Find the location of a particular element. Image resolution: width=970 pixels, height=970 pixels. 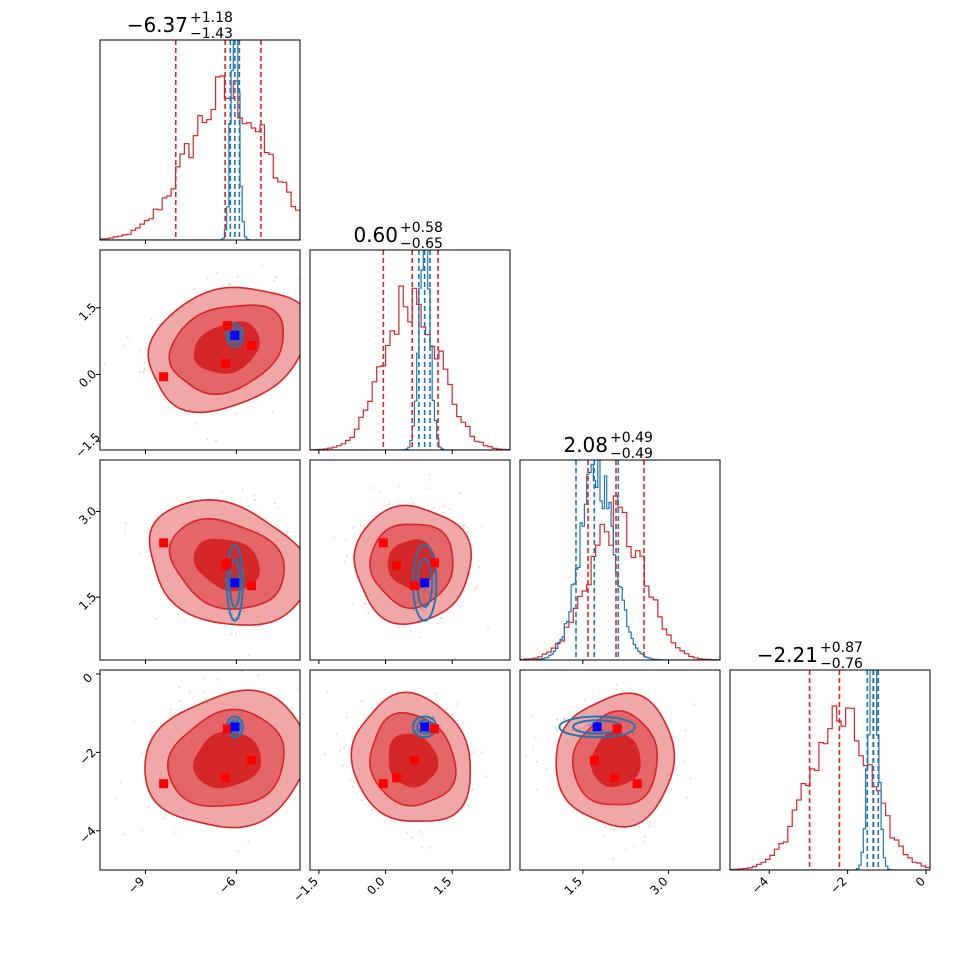

x-tick-label: 1.5 is located at coordinates (442, 885).